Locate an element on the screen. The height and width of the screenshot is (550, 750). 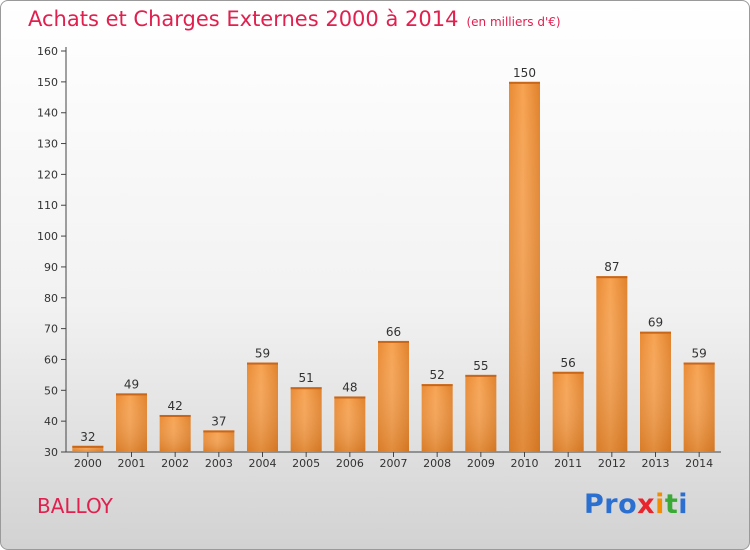
bar-2003 is located at coordinates (219, 441).